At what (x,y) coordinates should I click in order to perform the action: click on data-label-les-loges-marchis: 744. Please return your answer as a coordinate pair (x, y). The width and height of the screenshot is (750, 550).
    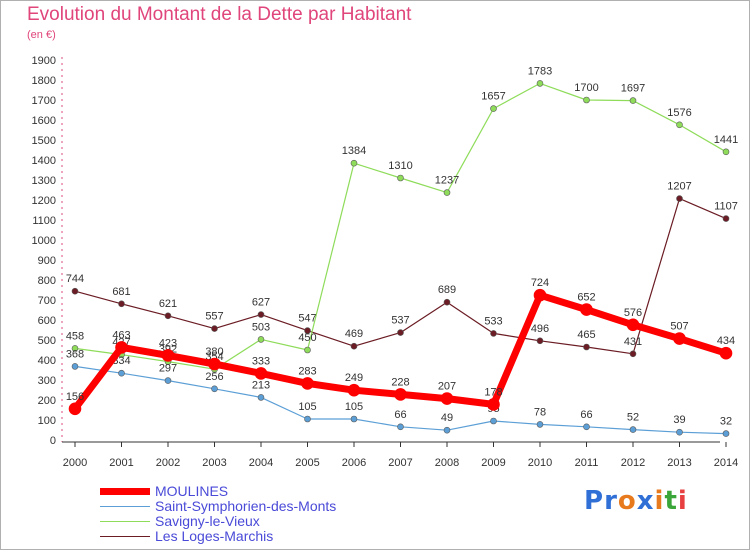
    Looking at the image, I should click on (75, 279).